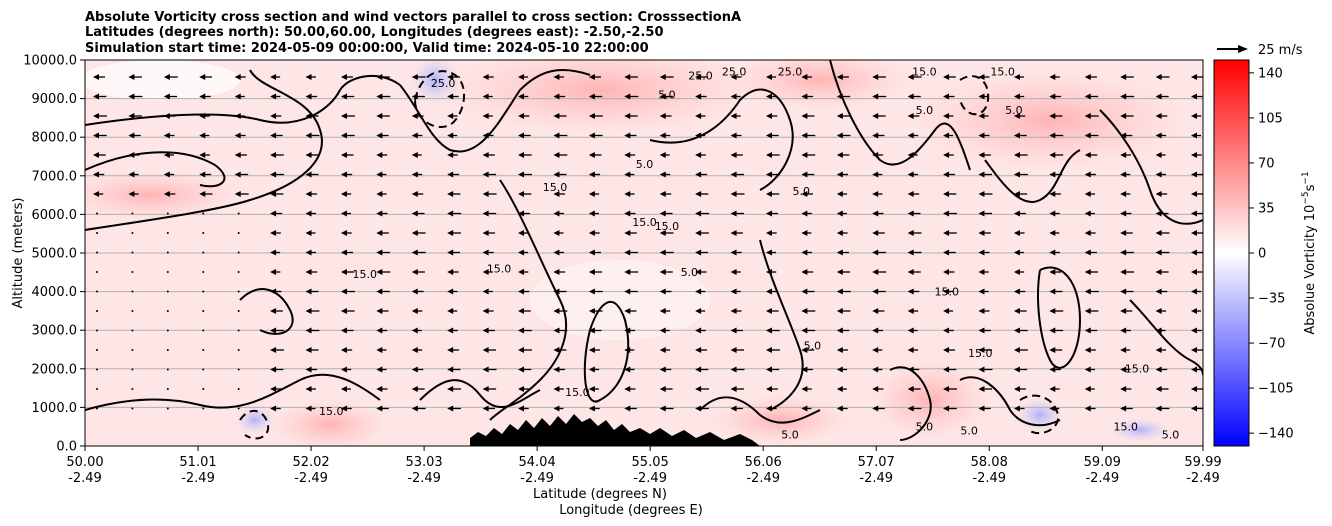 The image size is (1332, 526). I want to click on colorbar-label-base: Absolue Vorticity 10, so click(1310, 270).